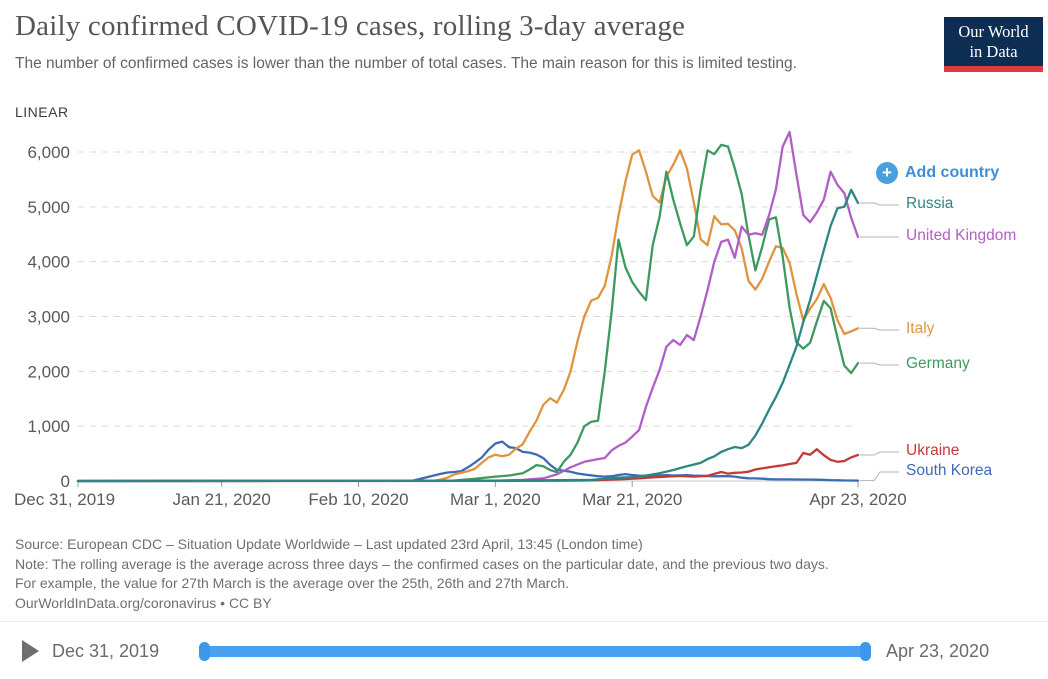 Image resolution: width=1048 pixels, height=679 pixels. I want to click on x-tick-label: Jan 21, 2020, so click(222, 499).